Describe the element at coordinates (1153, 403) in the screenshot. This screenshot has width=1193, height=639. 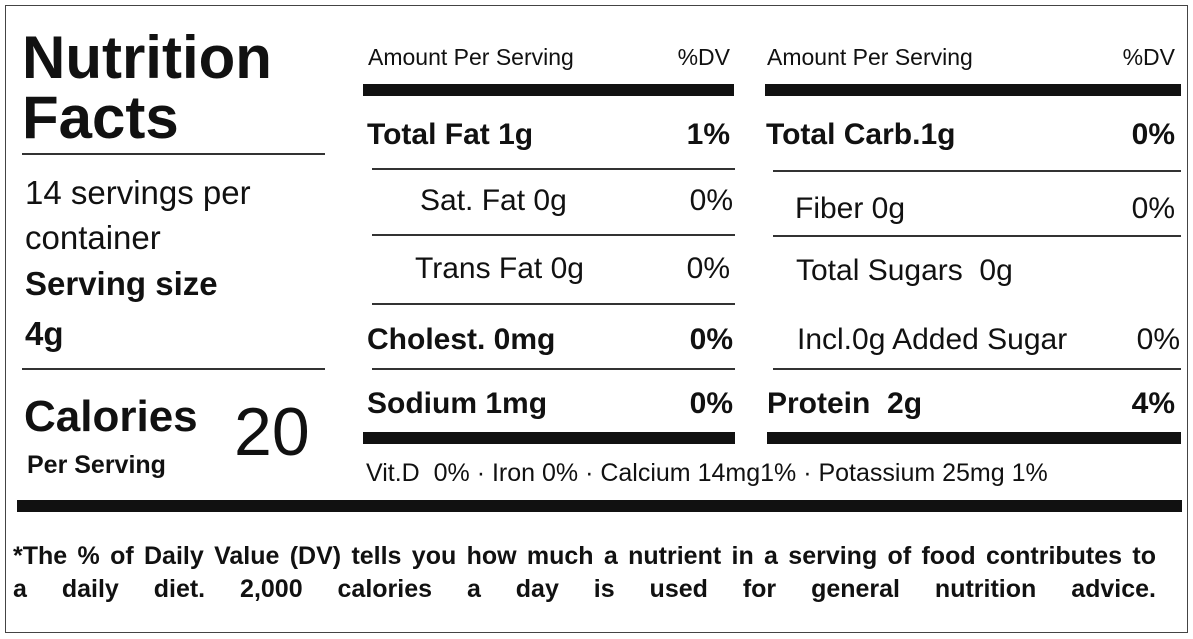
I see `row-dv: 4%` at that location.